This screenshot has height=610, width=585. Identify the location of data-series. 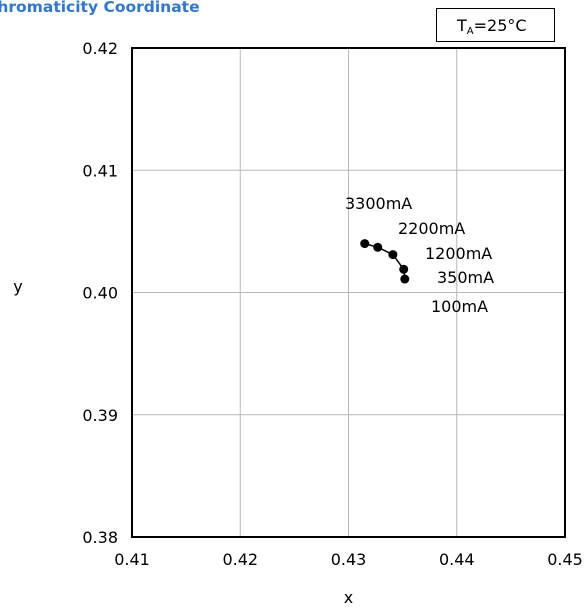
(385, 261).